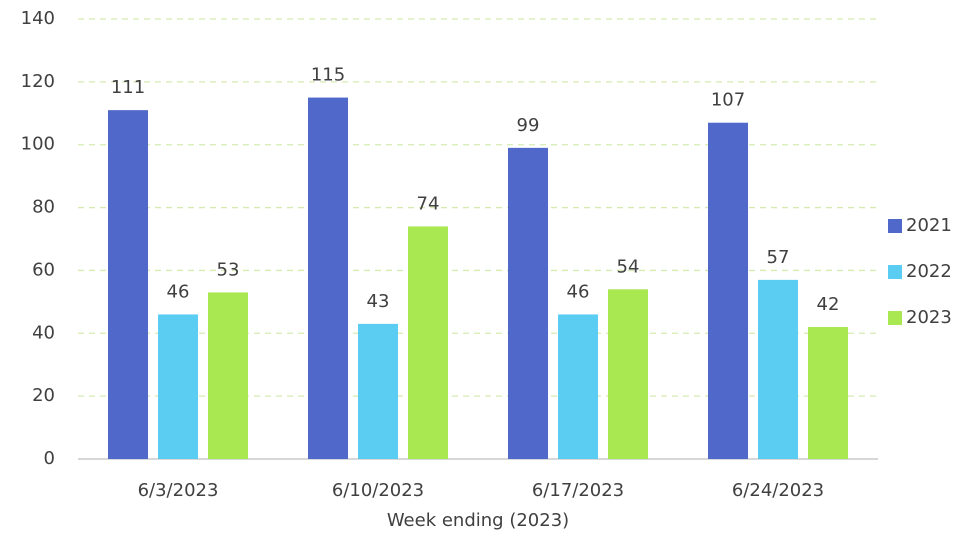 This screenshot has height=534, width=976. Describe the element at coordinates (929, 271) in the screenshot. I see `legend-label: 2022` at that location.